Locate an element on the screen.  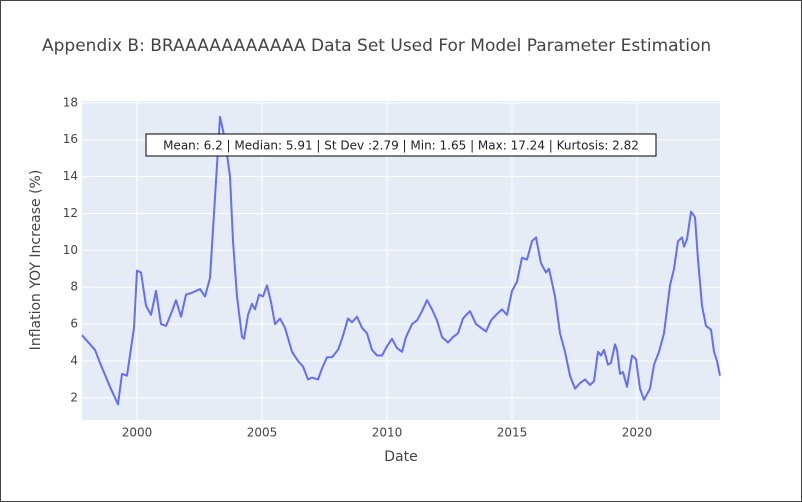
x-tick-label: 2020 is located at coordinates (637, 433).